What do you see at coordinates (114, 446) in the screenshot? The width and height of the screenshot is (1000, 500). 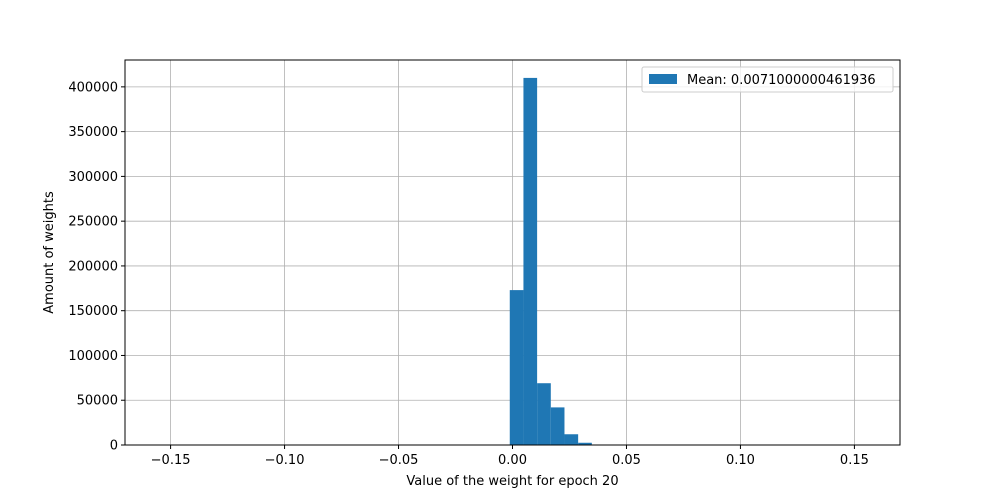 I see `y-tick-label: 0` at bounding box center [114, 446].